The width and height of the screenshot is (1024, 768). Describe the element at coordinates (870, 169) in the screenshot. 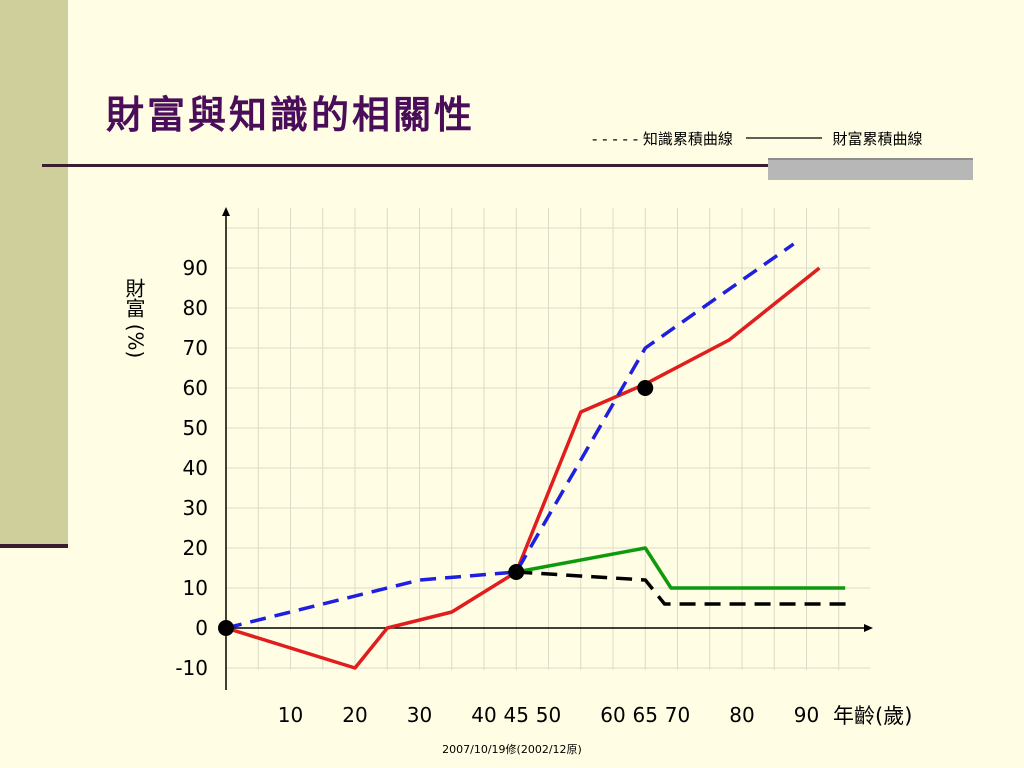

I see `title-accent-bar` at that location.